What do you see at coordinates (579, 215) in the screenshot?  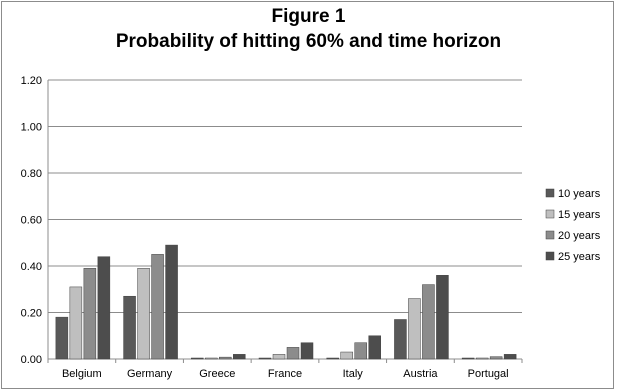 I see `legend-label: 15 years` at bounding box center [579, 215].